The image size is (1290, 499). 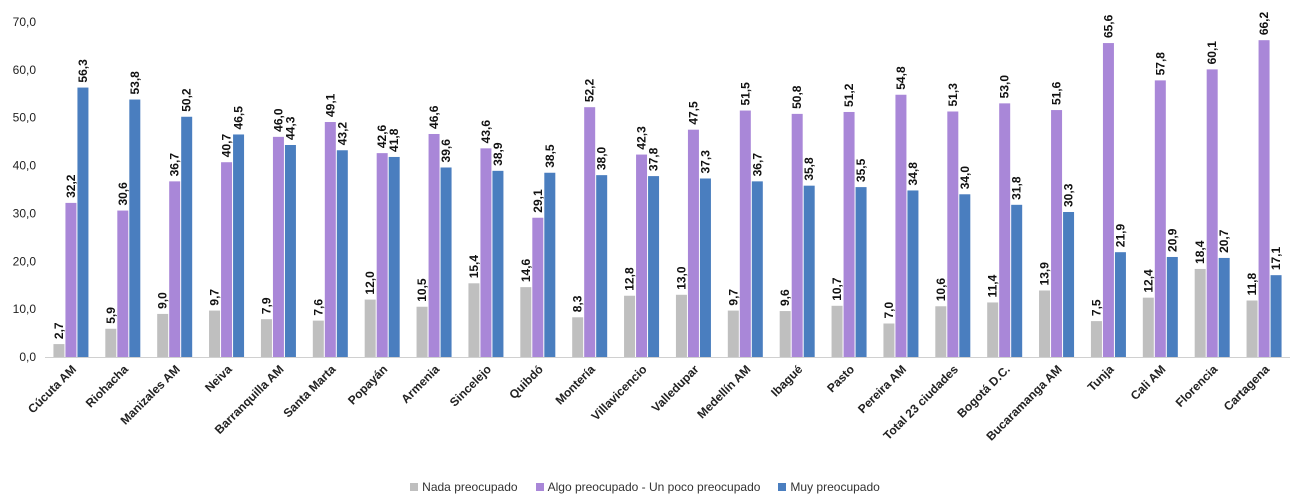 What do you see at coordinates (394, 140) in the screenshot?
I see `data-label: 41,8` at bounding box center [394, 140].